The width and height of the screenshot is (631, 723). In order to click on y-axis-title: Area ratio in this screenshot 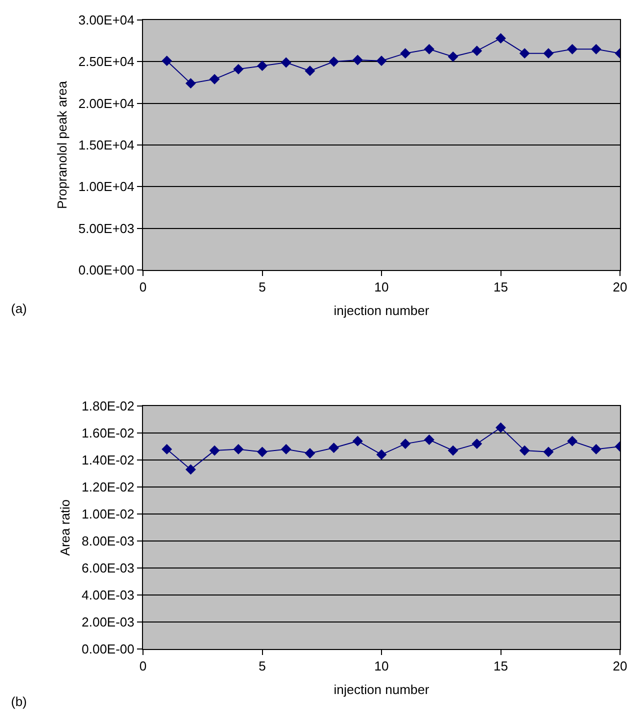, I will do `click(65, 527)`.